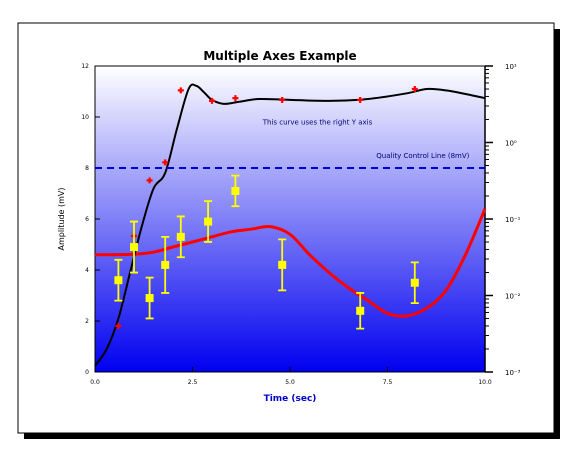 The height and width of the screenshot is (454, 578). What do you see at coordinates (87, 168) in the screenshot?
I see `y-tick-label: 8` at bounding box center [87, 168].